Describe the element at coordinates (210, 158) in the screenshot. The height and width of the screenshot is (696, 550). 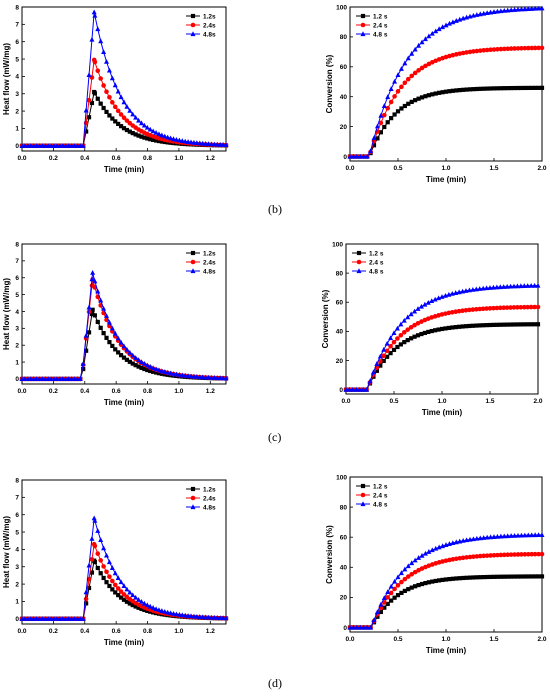
I see `x-tick-label: 1.2` at that location.